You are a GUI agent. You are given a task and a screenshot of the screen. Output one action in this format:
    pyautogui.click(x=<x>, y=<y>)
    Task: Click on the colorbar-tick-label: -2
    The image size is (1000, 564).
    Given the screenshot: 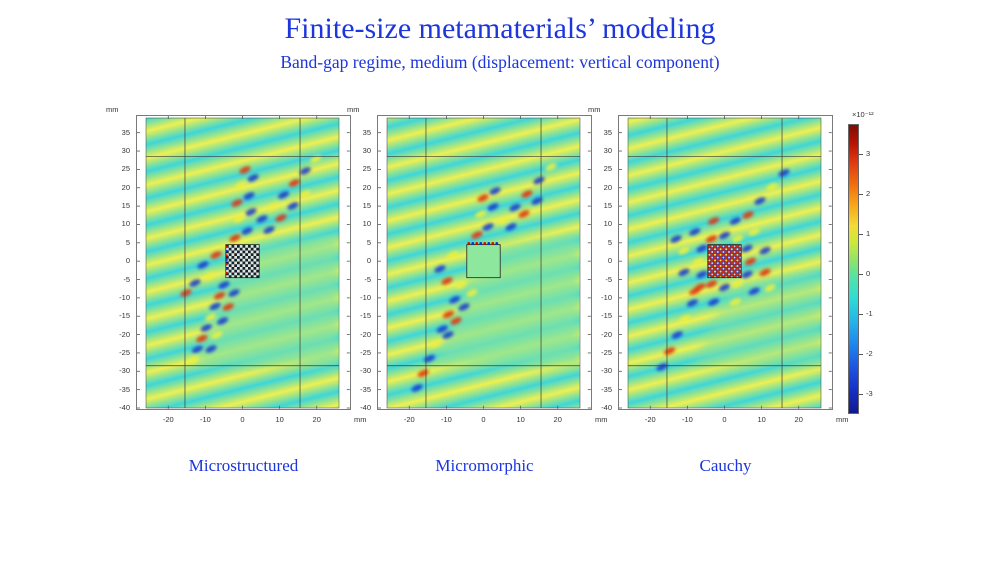 What is the action you would take?
    pyautogui.click(x=869, y=353)
    